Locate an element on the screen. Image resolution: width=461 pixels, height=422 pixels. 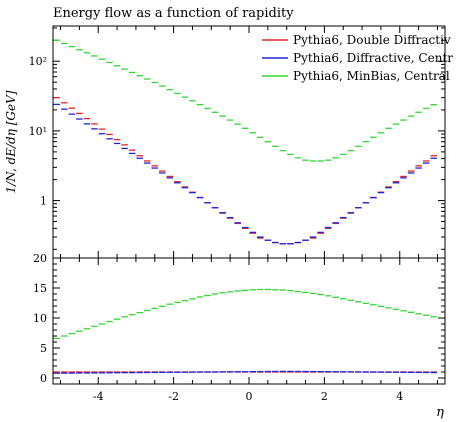
main-y-tick-label: 1 is located at coordinates (43, 201).